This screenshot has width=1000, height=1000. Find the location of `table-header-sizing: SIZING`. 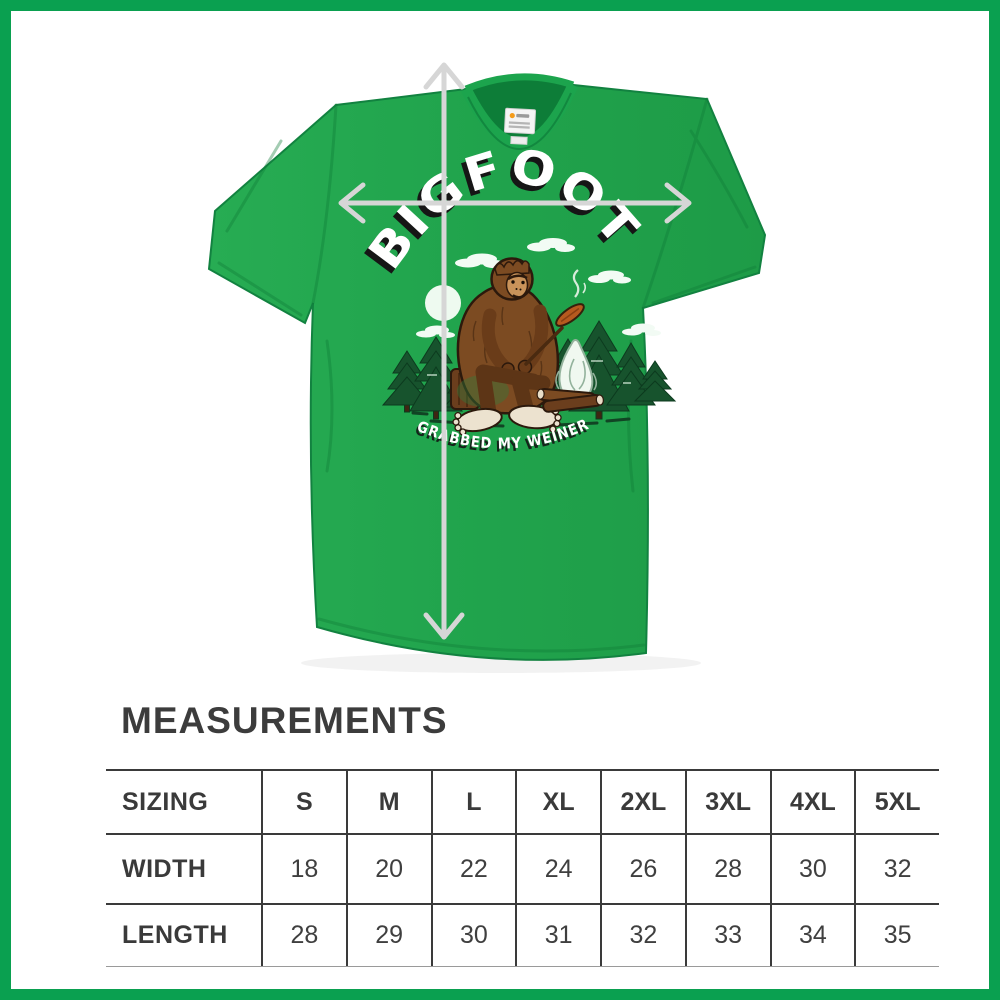

table-header-sizing: SIZING is located at coordinates (165, 801).